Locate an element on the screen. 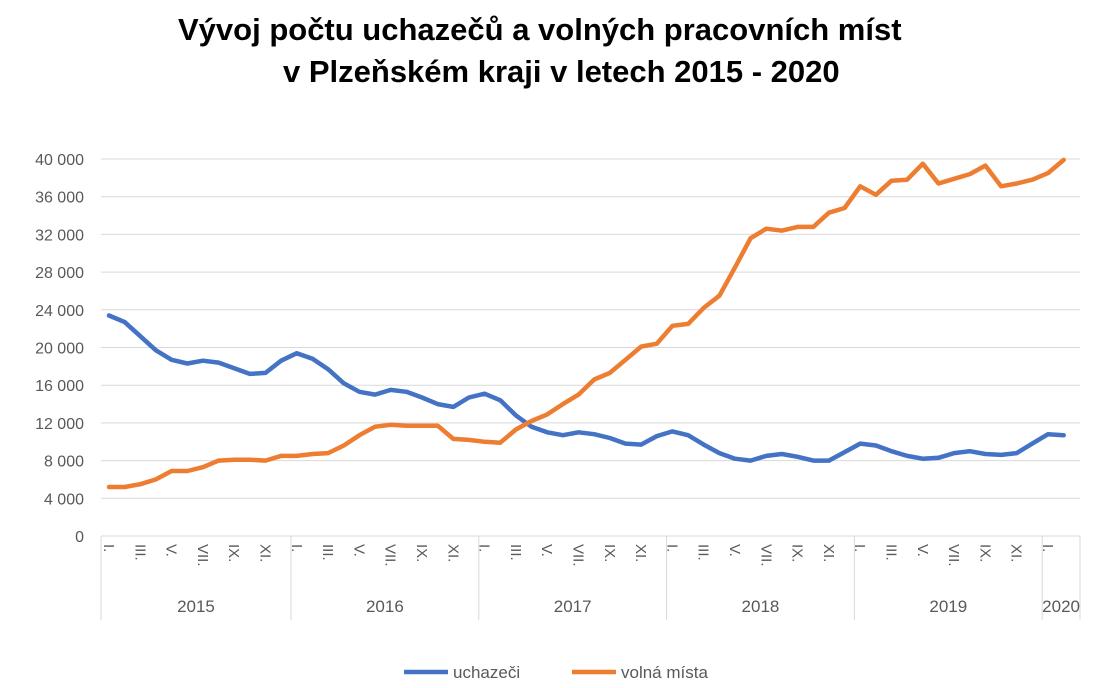 This screenshot has height=688, width=1101. y-tick-label: 32 000 is located at coordinates (59, 235).